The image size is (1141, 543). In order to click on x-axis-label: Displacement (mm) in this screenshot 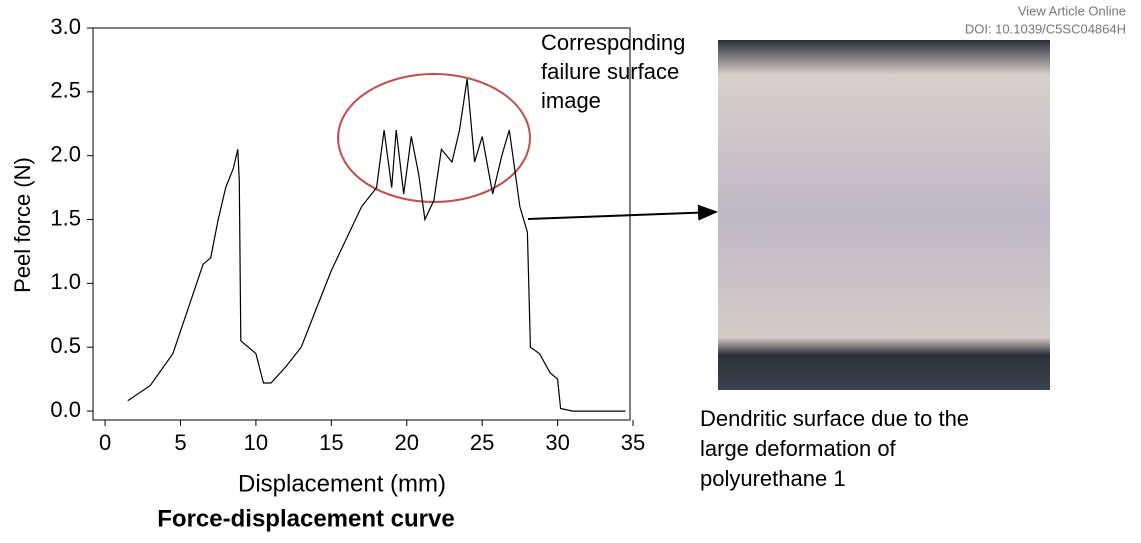, I will do `click(342, 483)`.